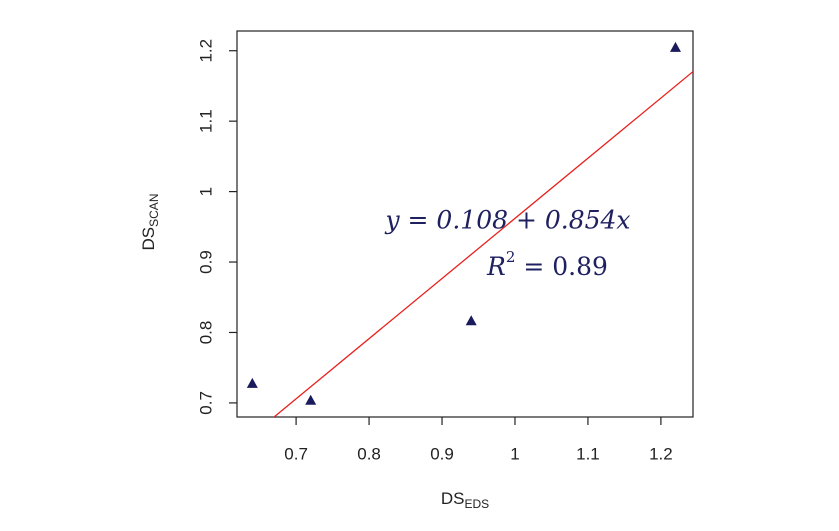 The height and width of the screenshot is (531, 839). I want to click on y-tick-label: 0.8, so click(205, 333).